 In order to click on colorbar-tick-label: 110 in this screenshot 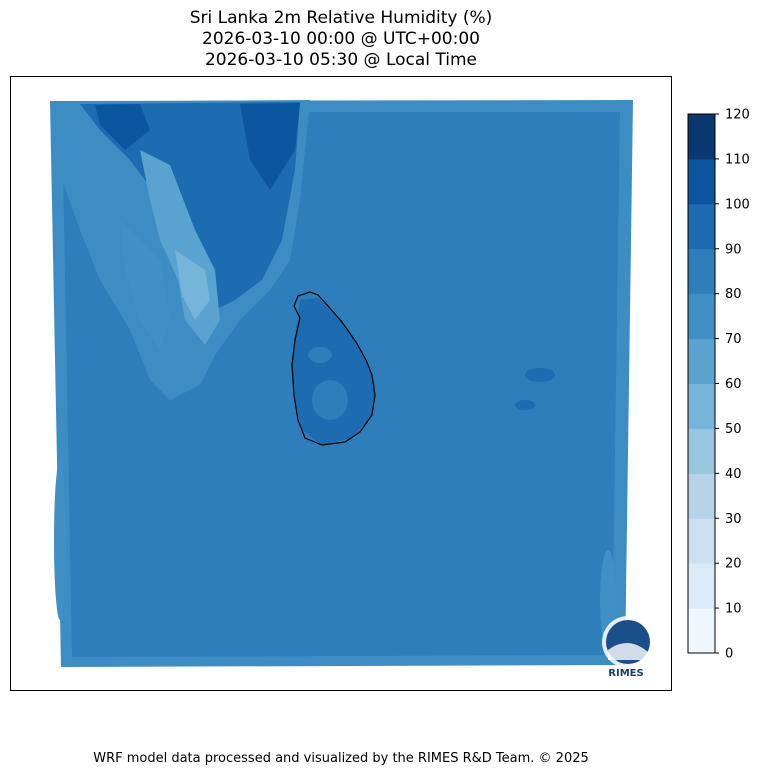, I will do `click(737, 159)`.